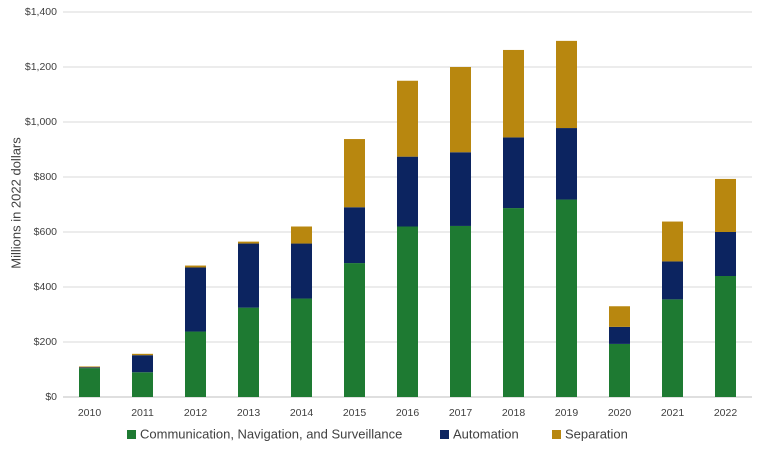  Describe the element at coordinates (567, 413) in the screenshot. I see `x-tick-label: 2019` at that location.